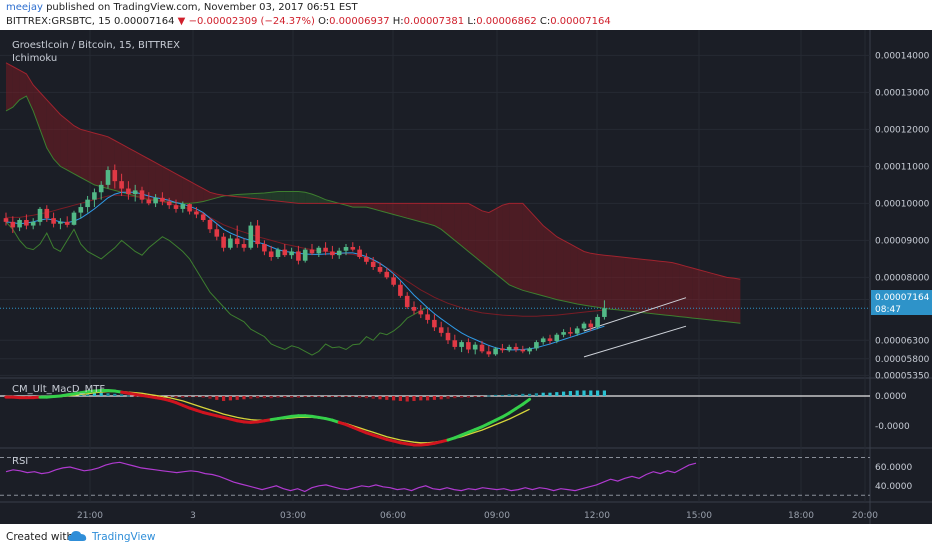  What do you see at coordinates (902, 376) in the screenshot?
I see `price-tick-label: 0.00005350` at bounding box center [902, 376].